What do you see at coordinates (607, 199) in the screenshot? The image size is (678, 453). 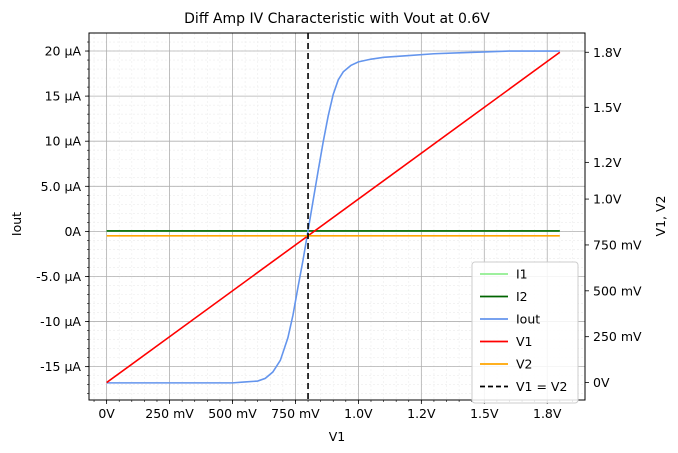 I see `y-right-tick-label: 1.0V` at bounding box center [607, 199].